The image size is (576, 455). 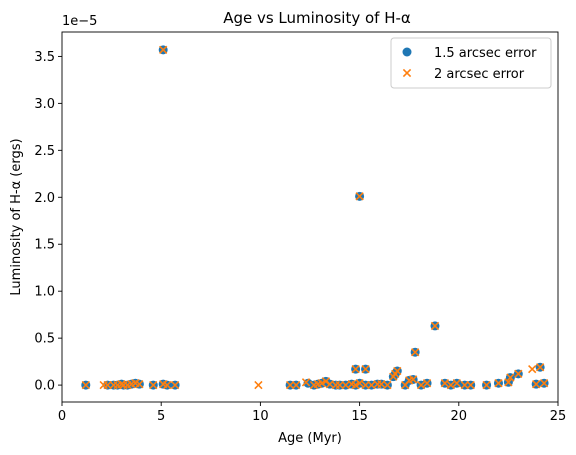 What do you see at coordinates (44, 104) in the screenshot?
I see `y-tick-label: 3.0` at bounding box center [44, 104].